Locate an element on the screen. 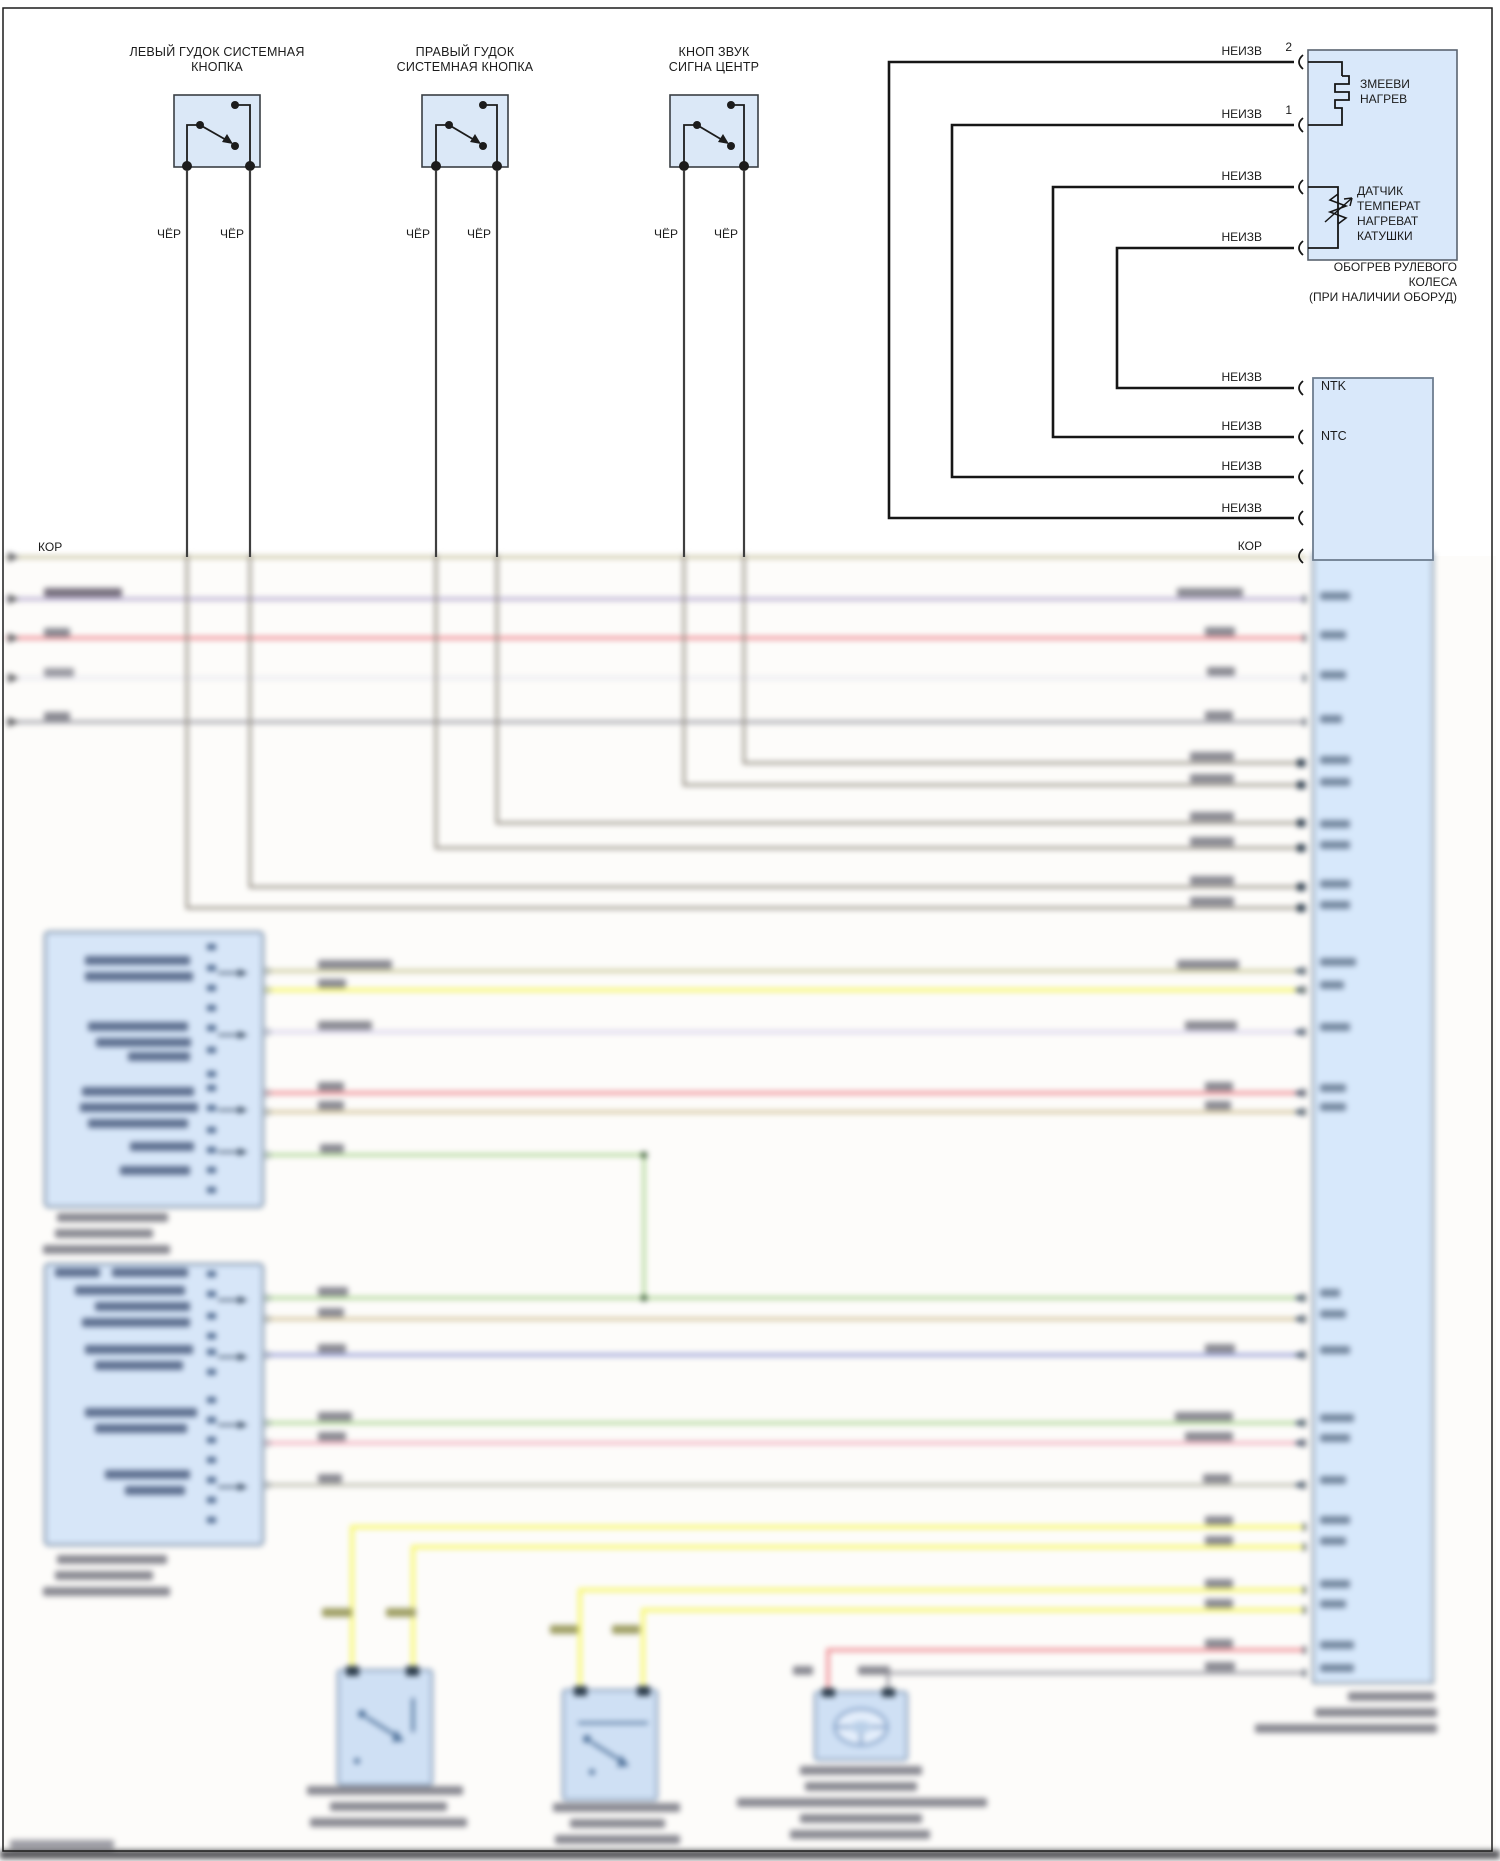  module-pin-ntk: NTK is located at coordinates (1333, 386).